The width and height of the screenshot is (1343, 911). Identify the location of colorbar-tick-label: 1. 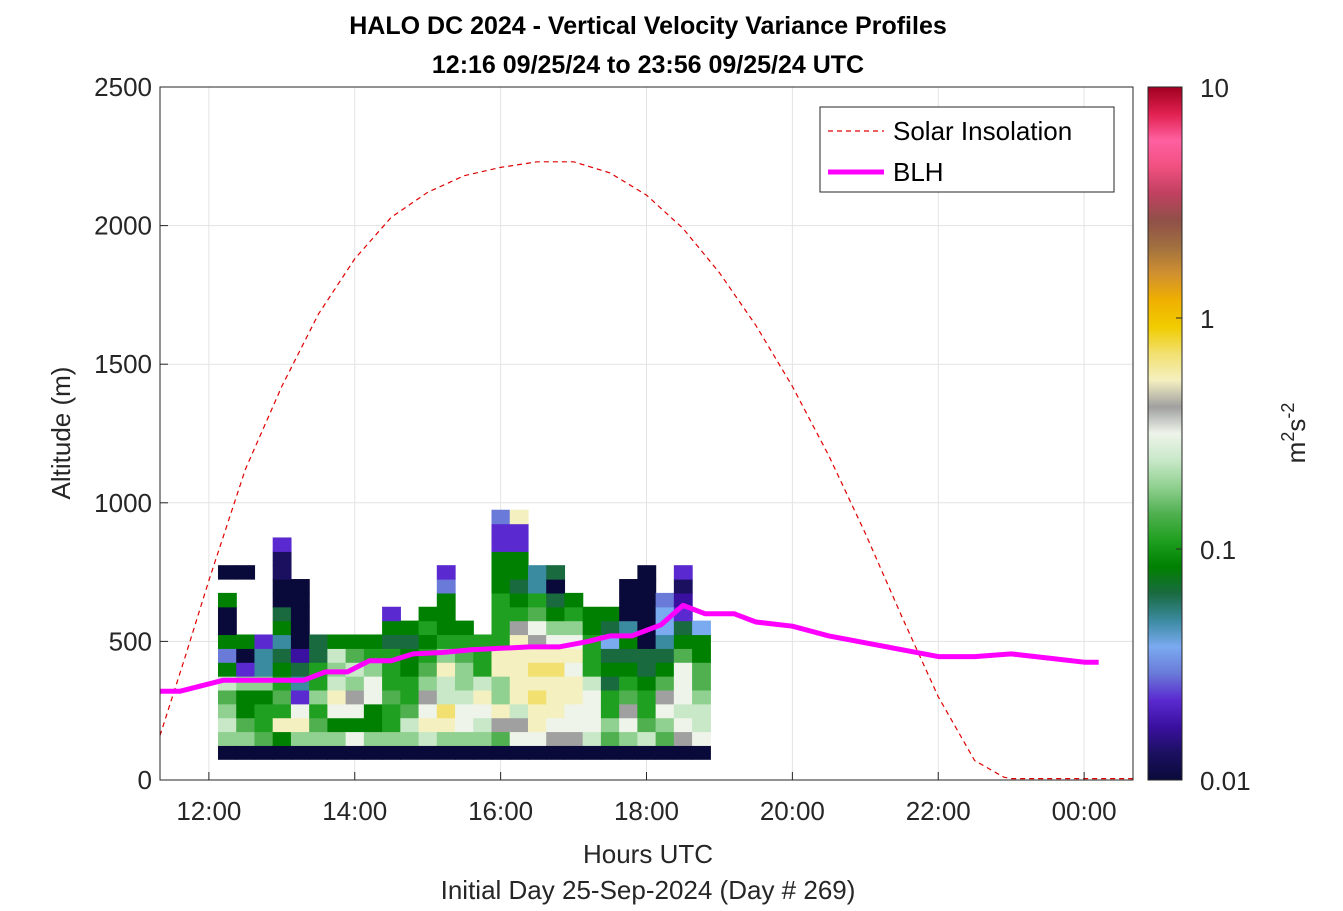
(1207, 319).